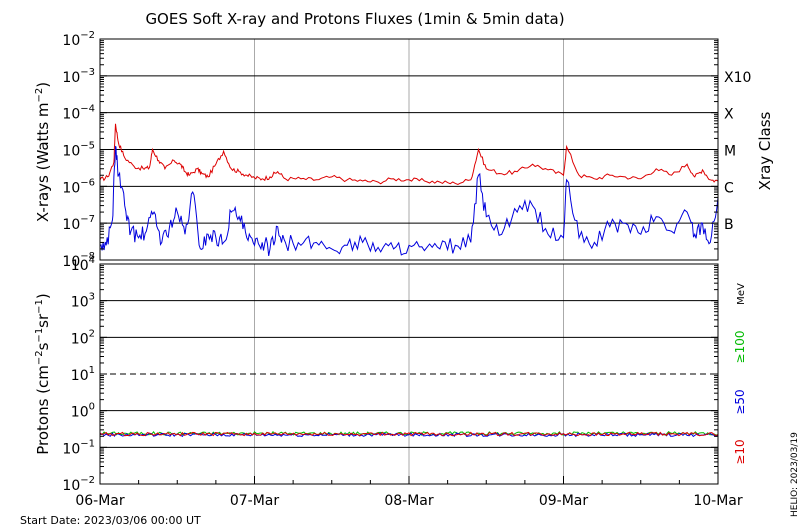  Describe the element at coordinates (100, 501) in the screenshot. I see `x-tick-label: 06-Mar` at that location.